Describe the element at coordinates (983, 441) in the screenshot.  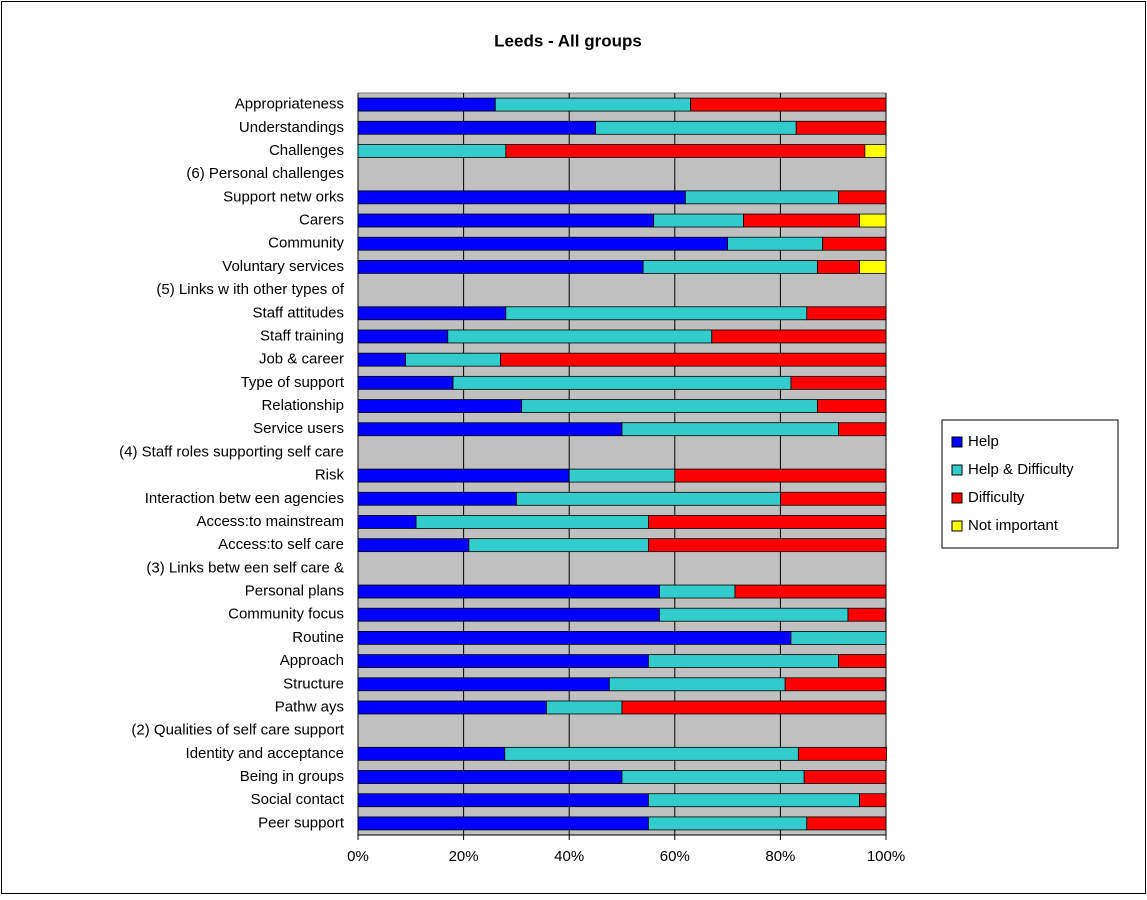
I see `legend-label: Help` at that location.